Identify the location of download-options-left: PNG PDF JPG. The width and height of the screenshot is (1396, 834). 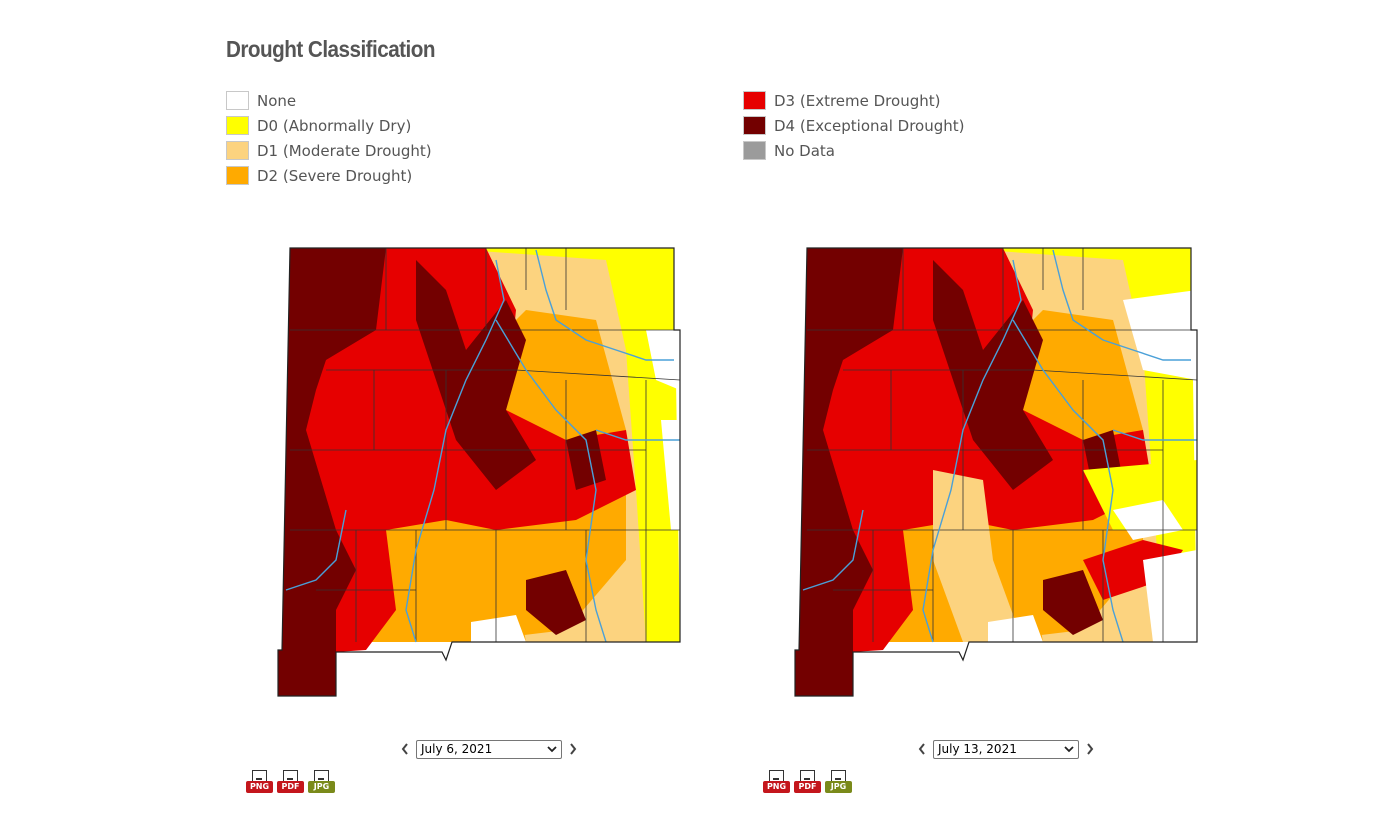
(292, 782).